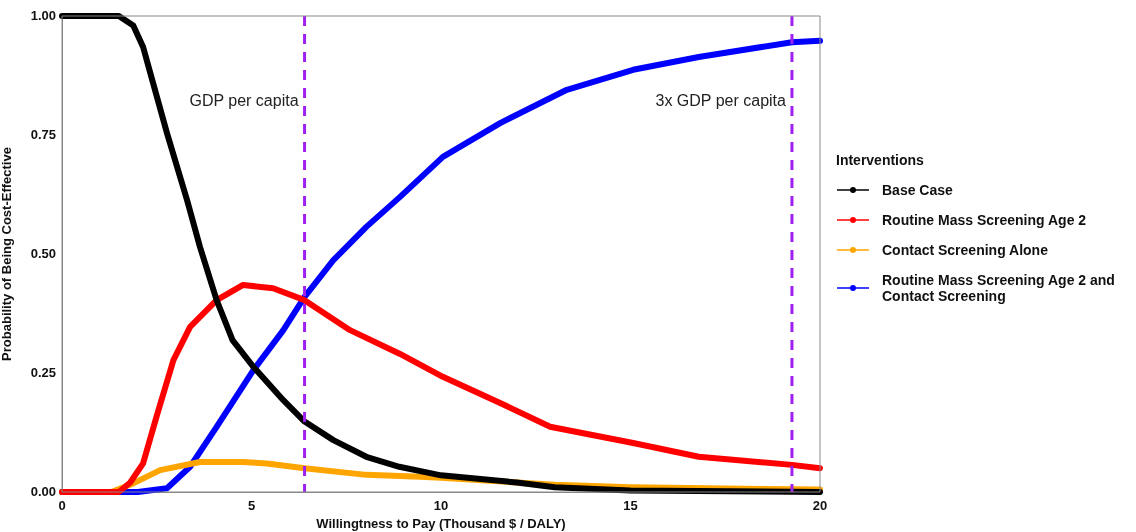 The width and height of the screenshot is (1136, 532). I want to click on y-tick-label: 0.50, so click(43, 253).